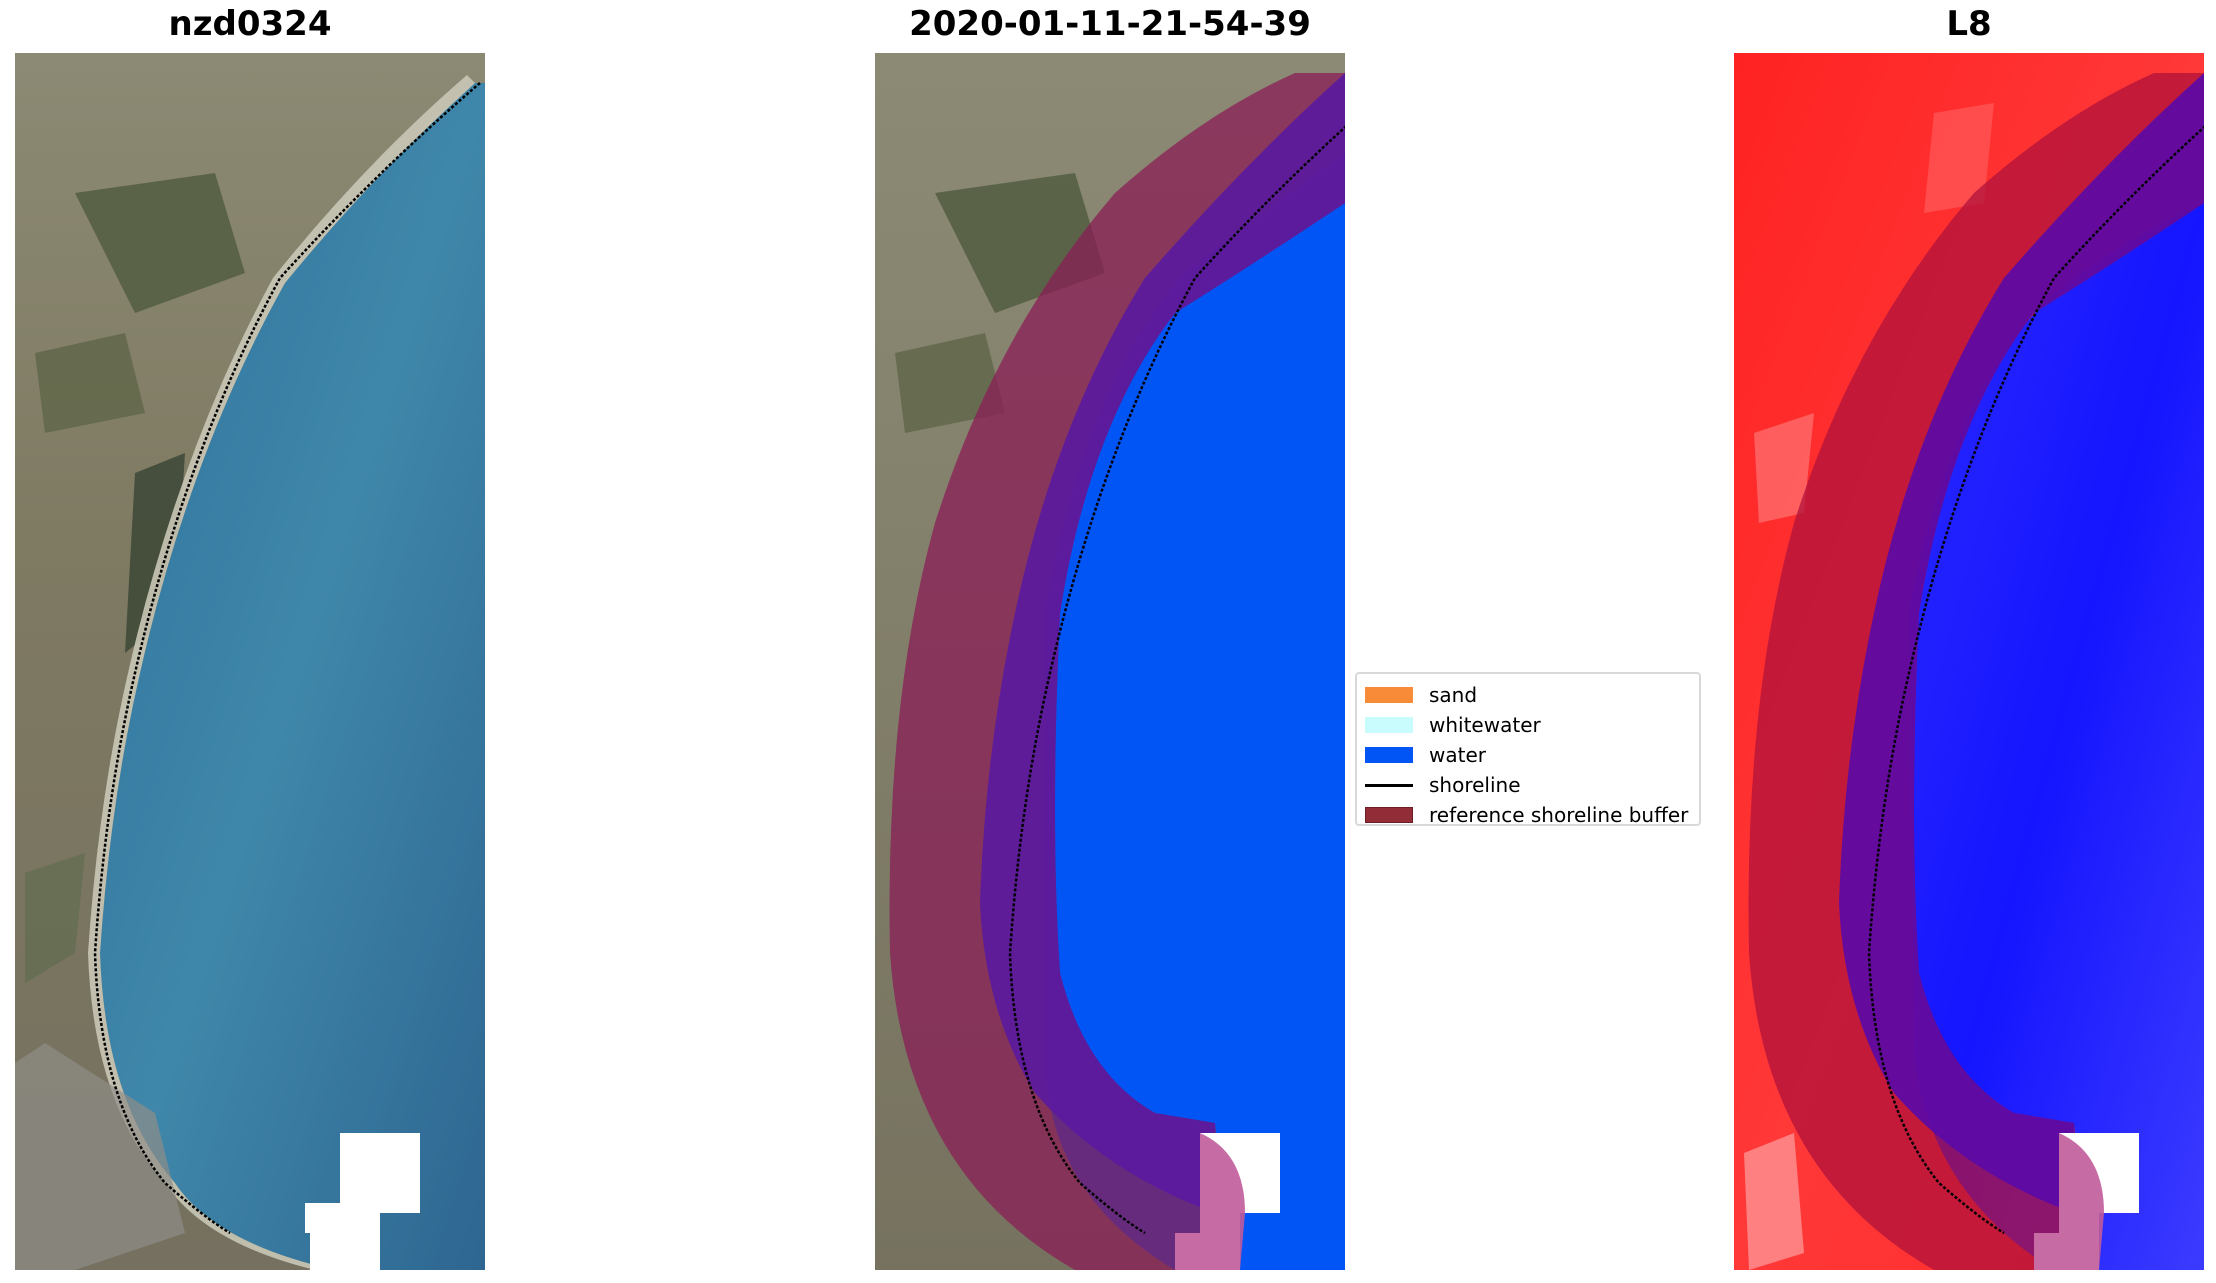 This screenshot has width=2216, height=1283. Describe the element at coordinates (250, 24) in the screenshot. I see `left-panel-title: nzd0324` at that location.